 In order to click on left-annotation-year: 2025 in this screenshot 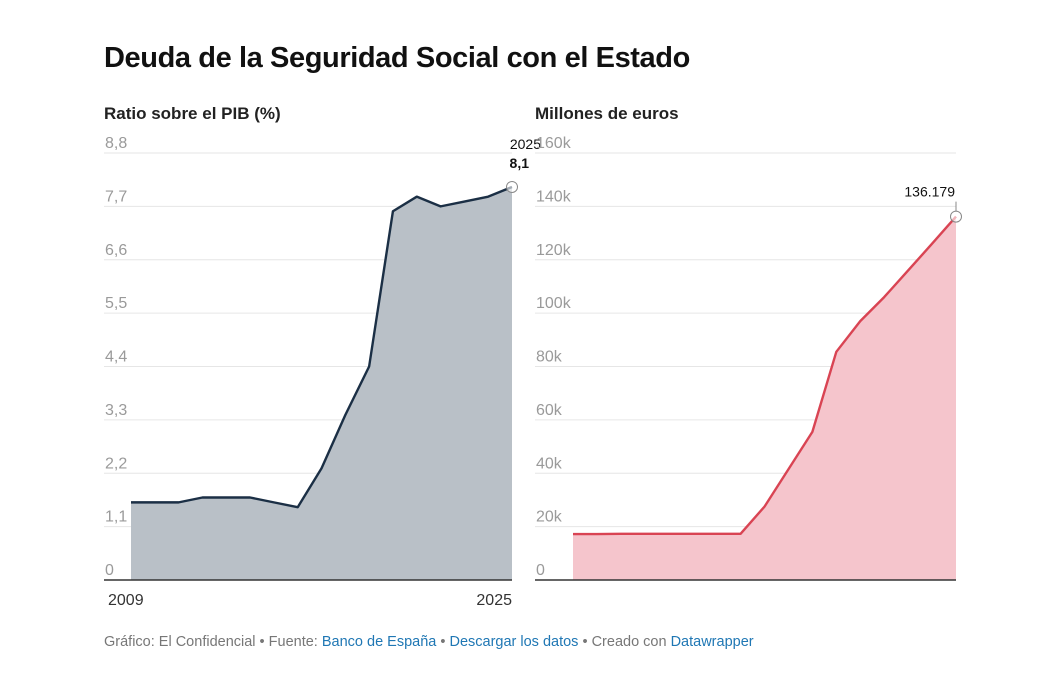, I will do `click(525, 144)`.